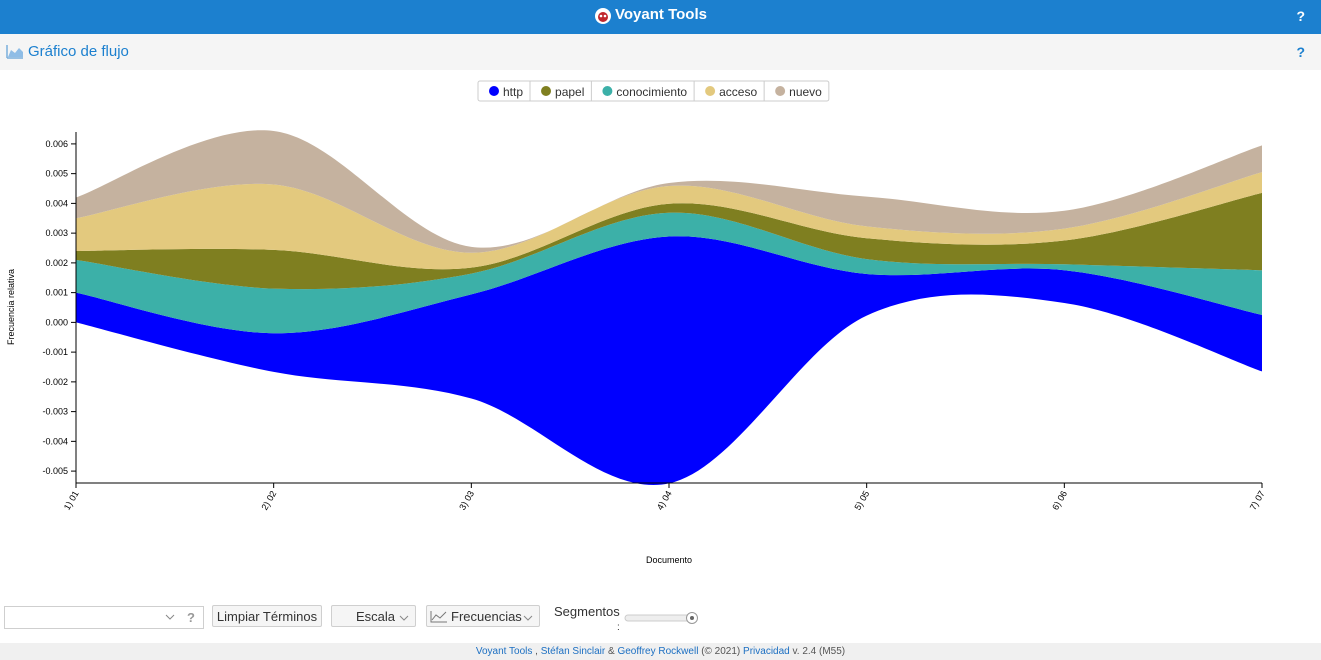 This screenshot has width=1321, height=660. I want to click on legend-item: http, so click(506, 92).